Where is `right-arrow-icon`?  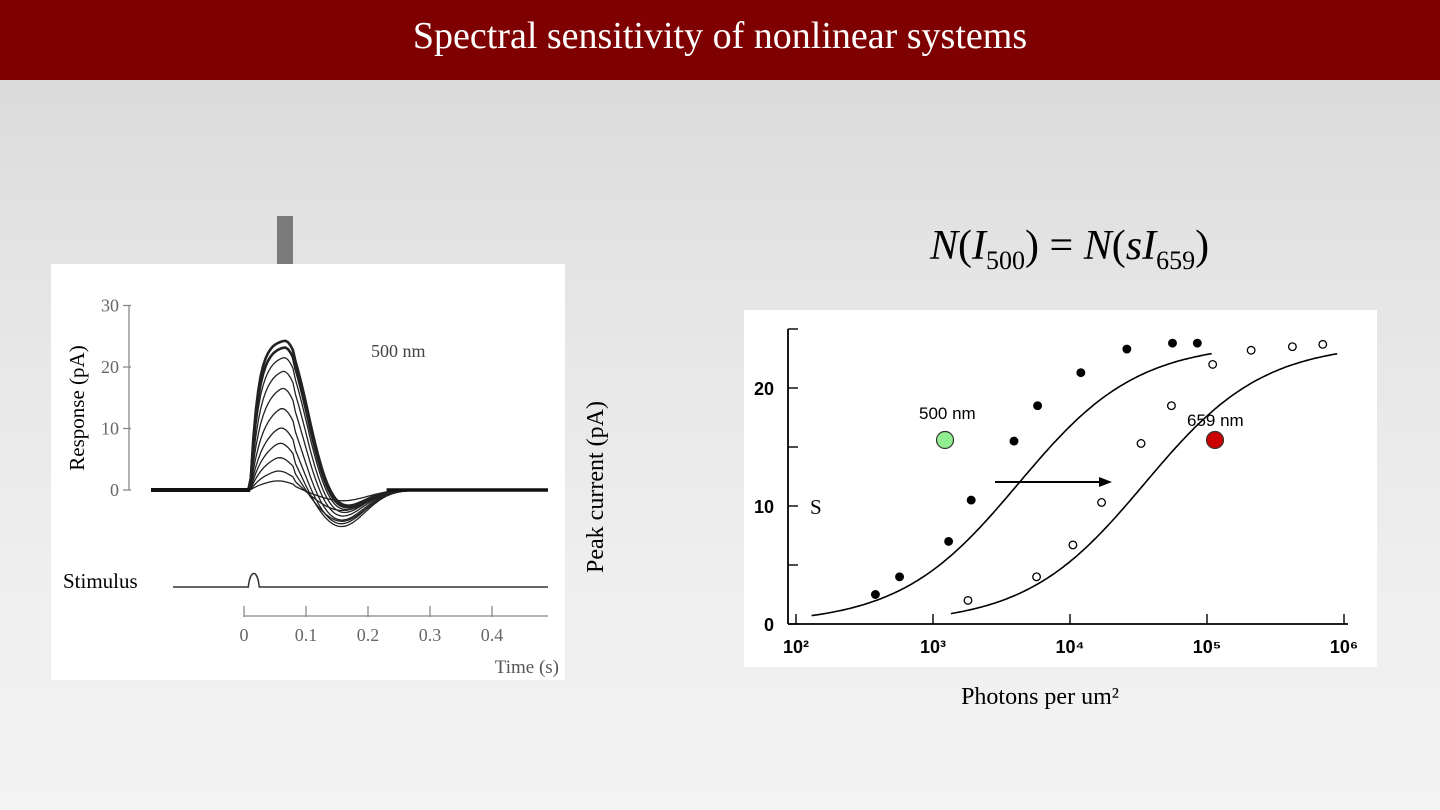 right-arrow-icon is located at coordinates (1053, 482).